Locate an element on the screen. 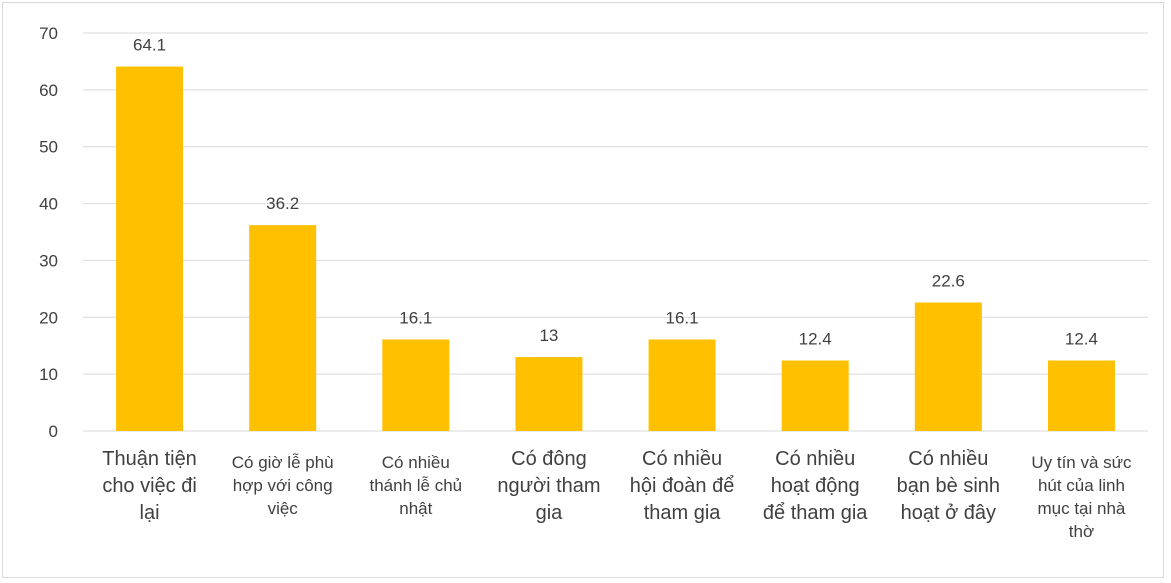  x-tick-label-line: để tham gia is located at coordinates (815, 513).